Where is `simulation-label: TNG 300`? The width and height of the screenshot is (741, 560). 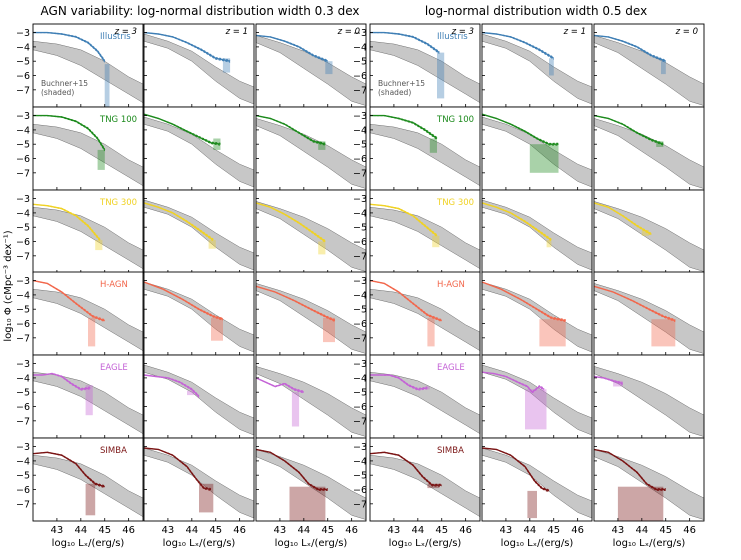
simulation-label: TNG 300 is located at coordinates (455, 203).